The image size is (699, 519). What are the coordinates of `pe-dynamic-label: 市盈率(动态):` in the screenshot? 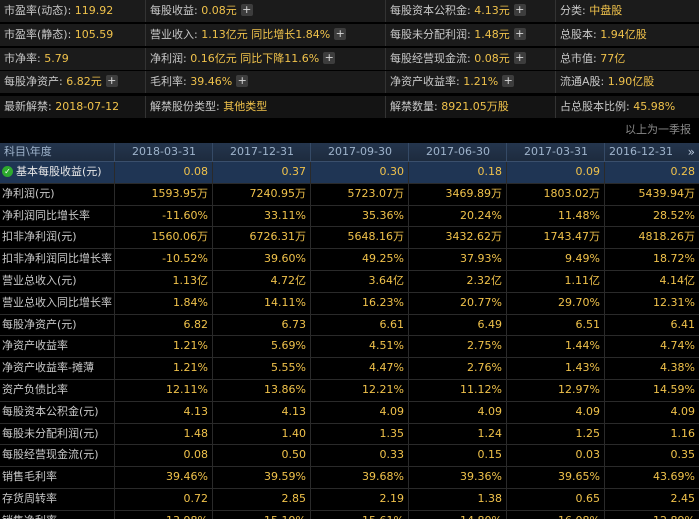 It's located at (38, 10).